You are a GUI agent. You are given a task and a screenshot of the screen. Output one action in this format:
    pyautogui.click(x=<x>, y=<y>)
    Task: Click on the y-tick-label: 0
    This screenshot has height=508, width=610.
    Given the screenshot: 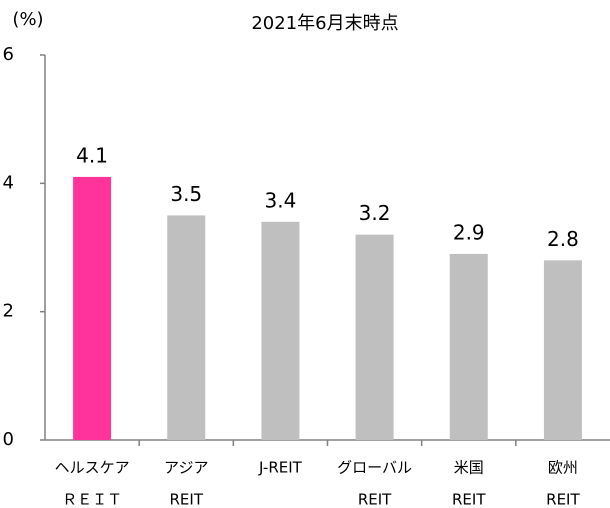 What is the action you would take?
    pyautogui.click(x=8, y=439)
    